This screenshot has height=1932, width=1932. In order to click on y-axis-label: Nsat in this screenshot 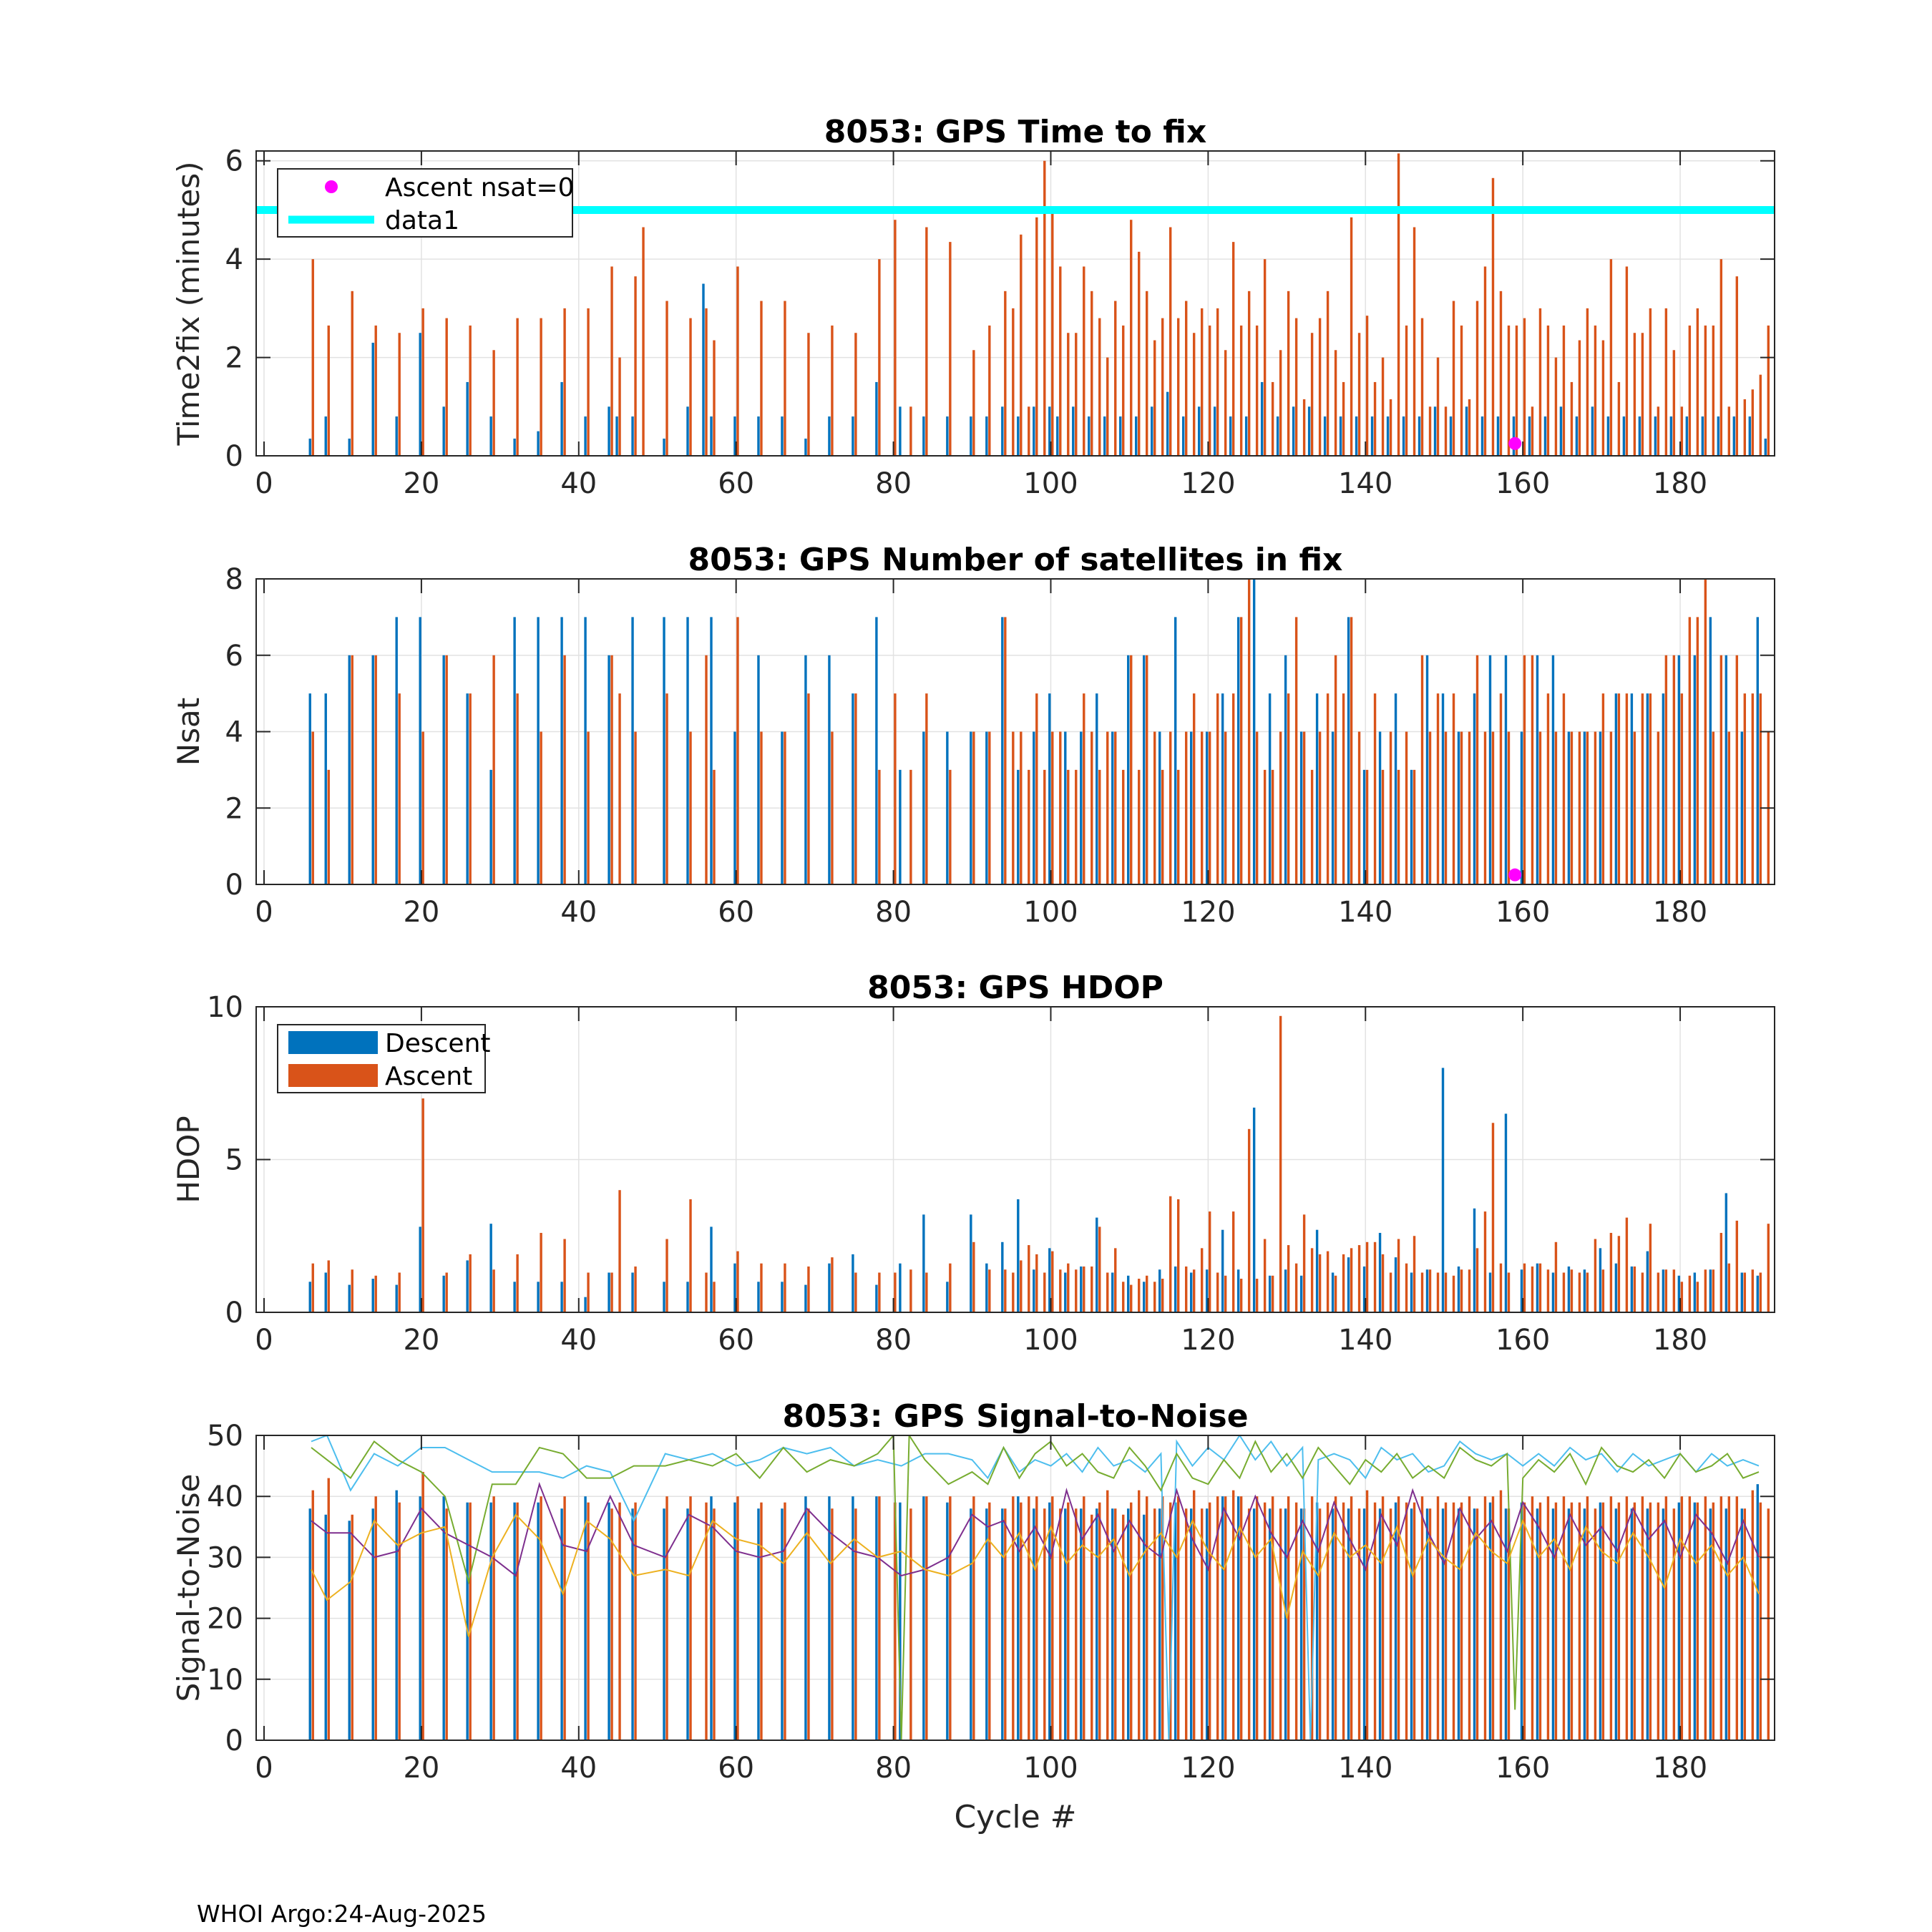, I will do `click(188, 732)`.